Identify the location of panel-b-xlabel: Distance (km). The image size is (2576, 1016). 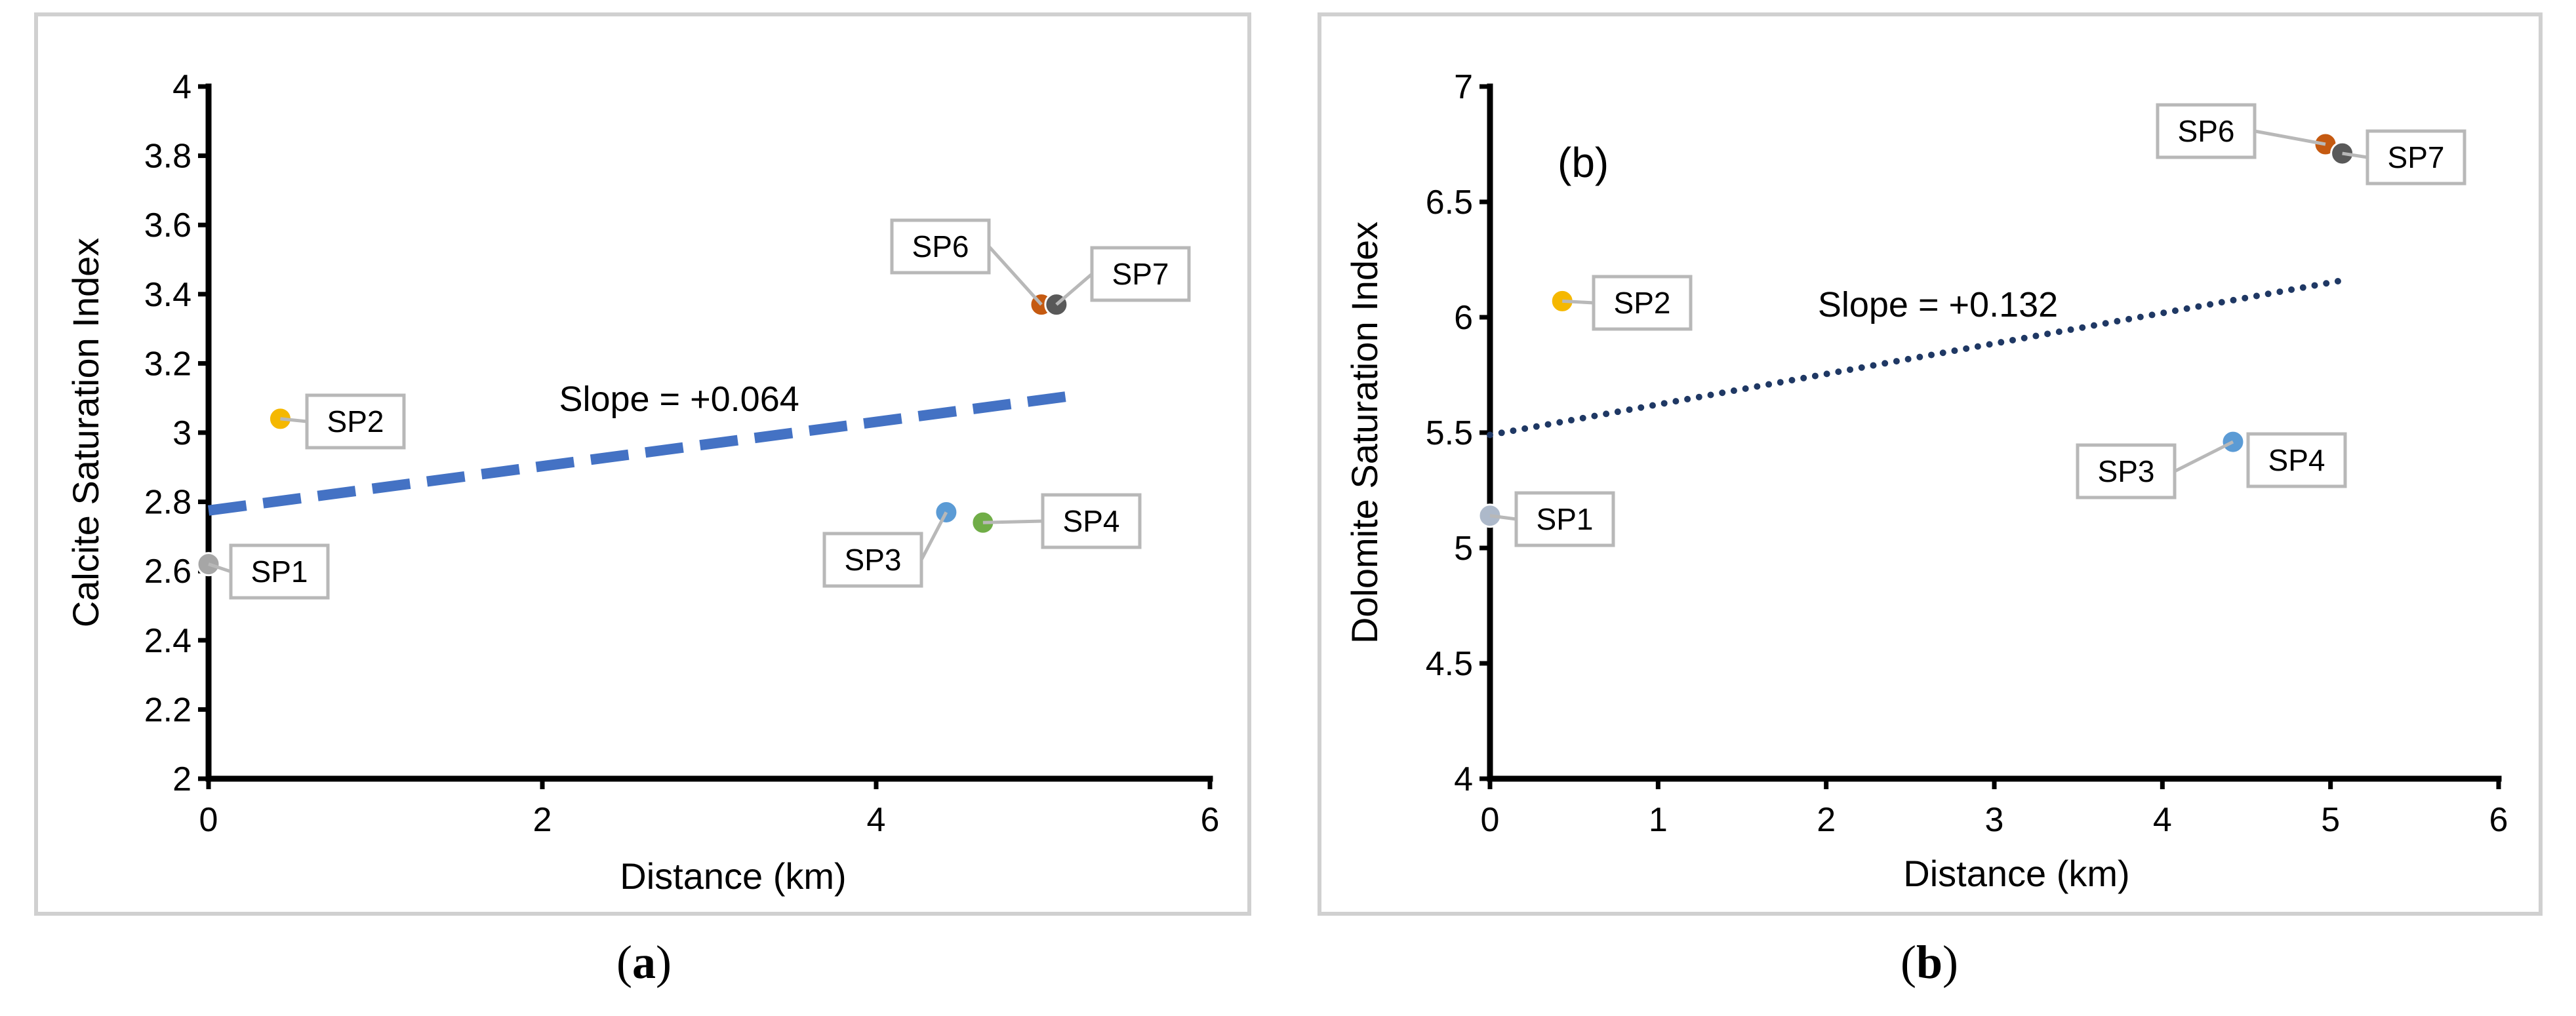
(2016, 873).